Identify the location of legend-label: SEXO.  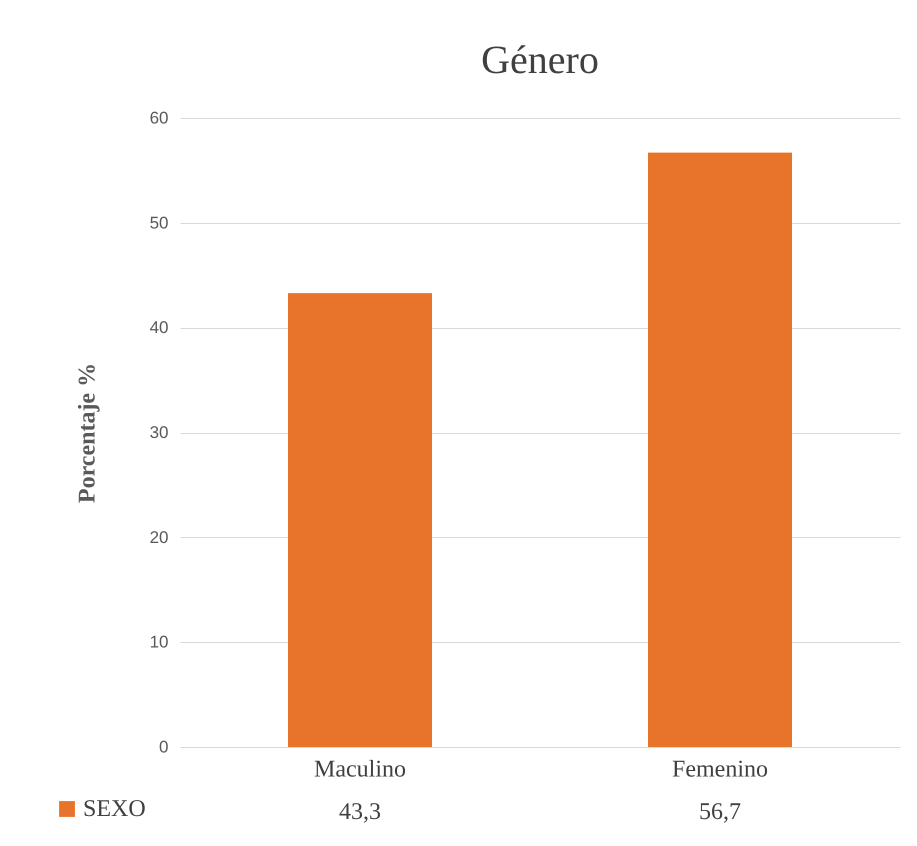
(114, 809).